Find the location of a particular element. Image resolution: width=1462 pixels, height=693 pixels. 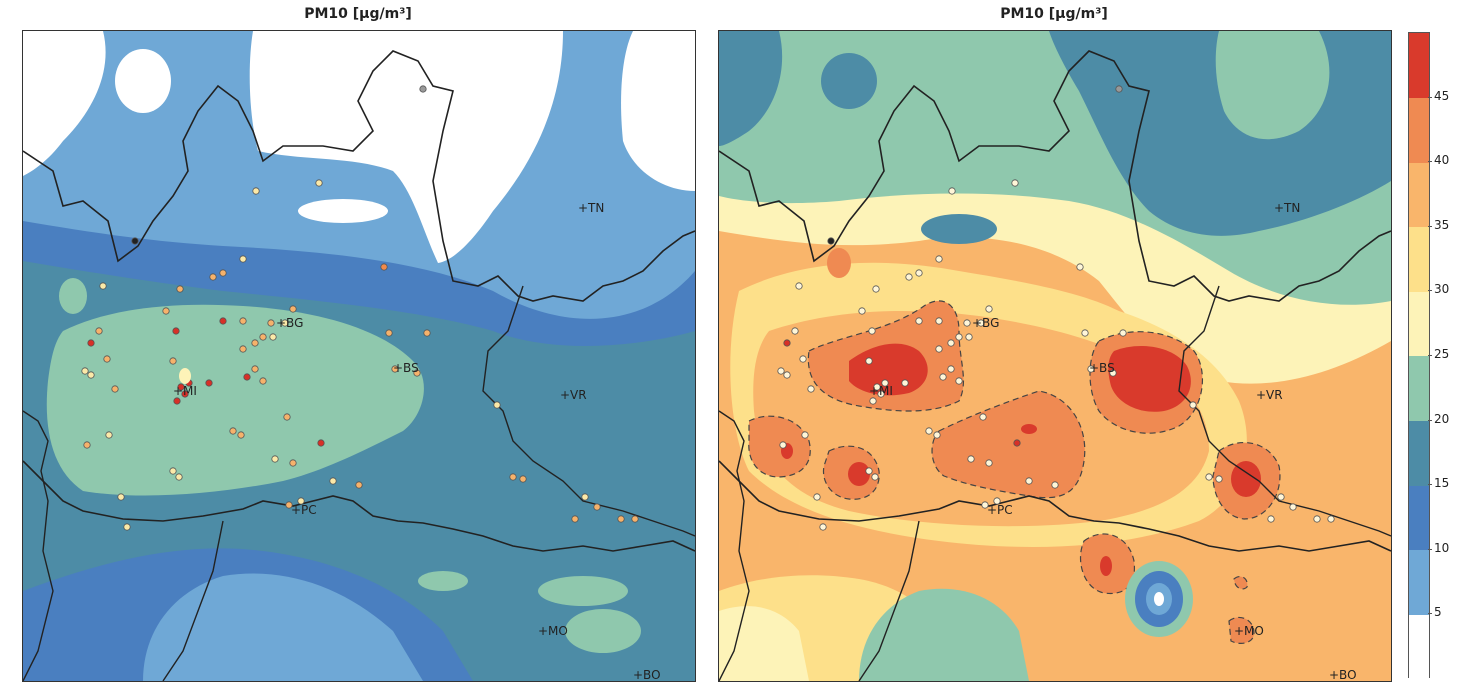

right-teal-south is located at coordinates (944, 634).